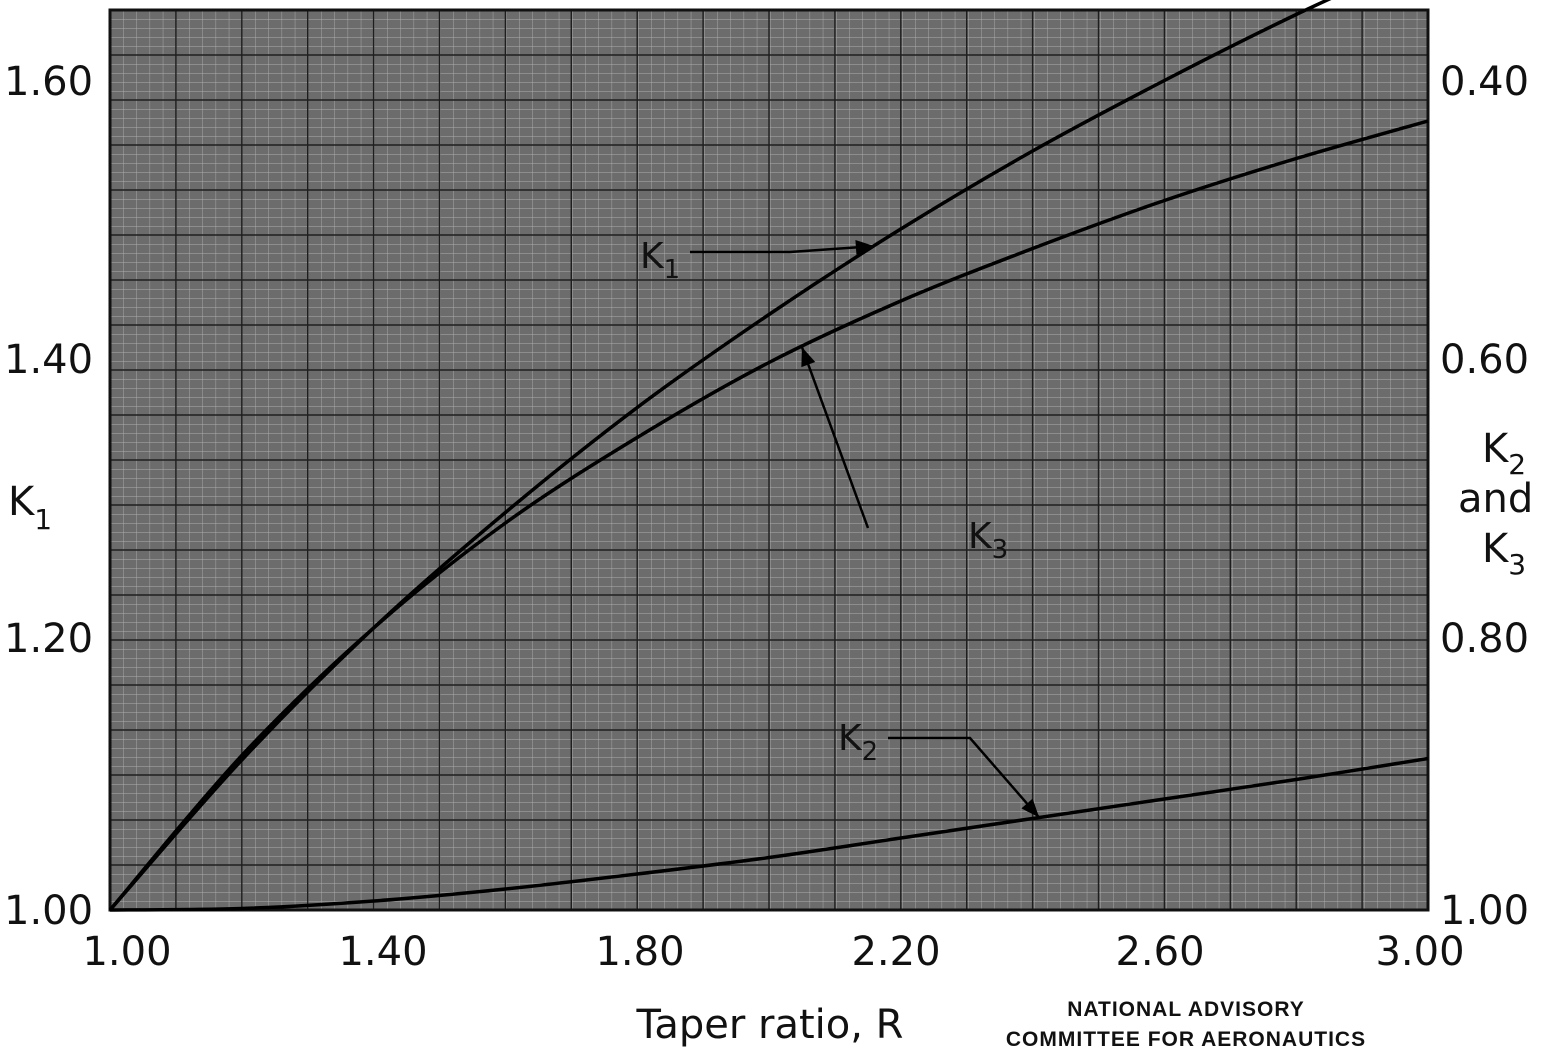 The height and width of the screenshot is (1054, 1545). What do you see at coordinates (1186, 1039) in the screenshot?
I see `credit-line-2: COMMITTEE FOR AERONAUTICS` at bounding box center [1186, 1039].